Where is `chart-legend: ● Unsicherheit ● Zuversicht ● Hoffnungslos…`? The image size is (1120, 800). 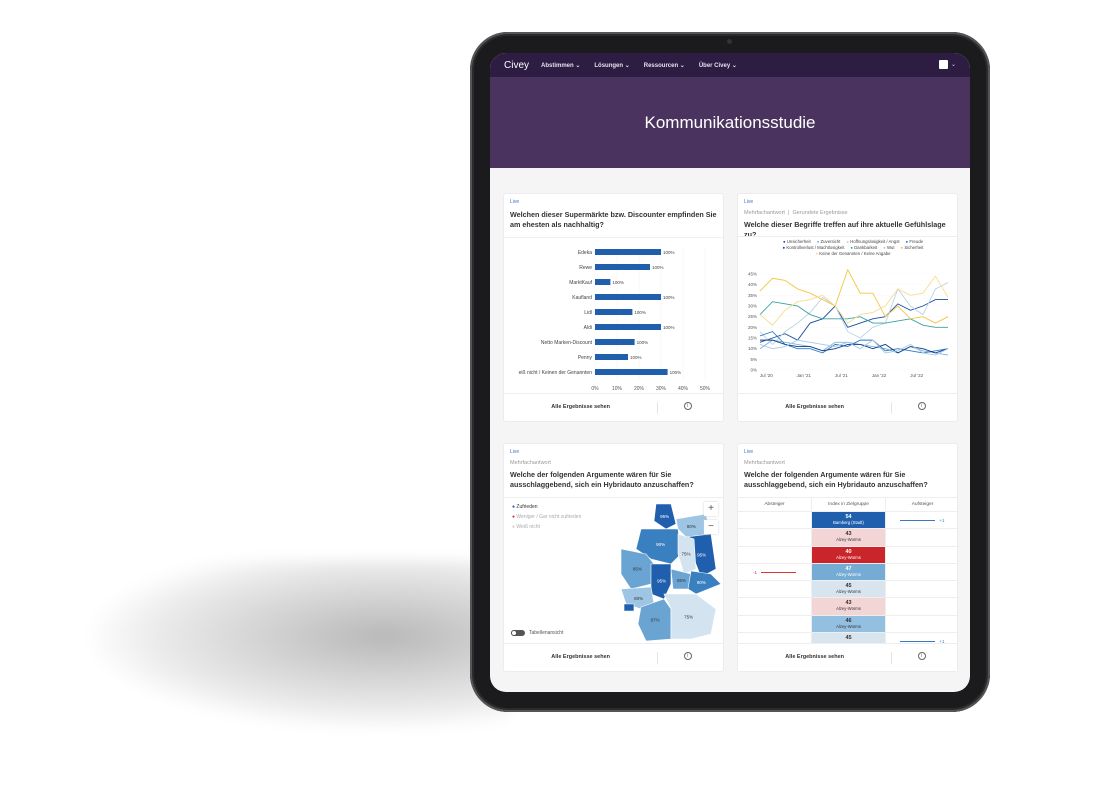
chart-legend: ● Unsicherheit ● Zuversicht ● Hoffnungslos… is located at coordinates (853, 247).